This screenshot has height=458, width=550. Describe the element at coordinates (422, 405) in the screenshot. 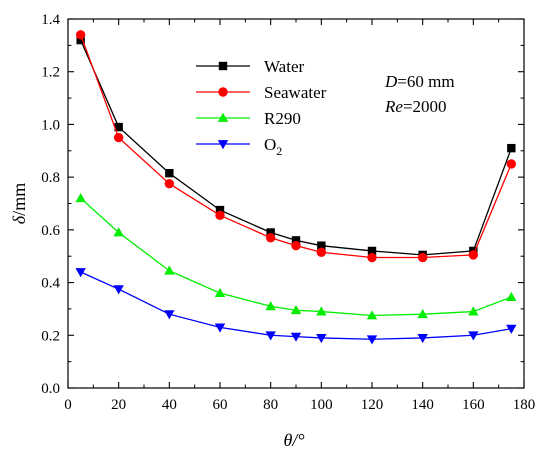

I see `x-tick-label: 140` at that location.